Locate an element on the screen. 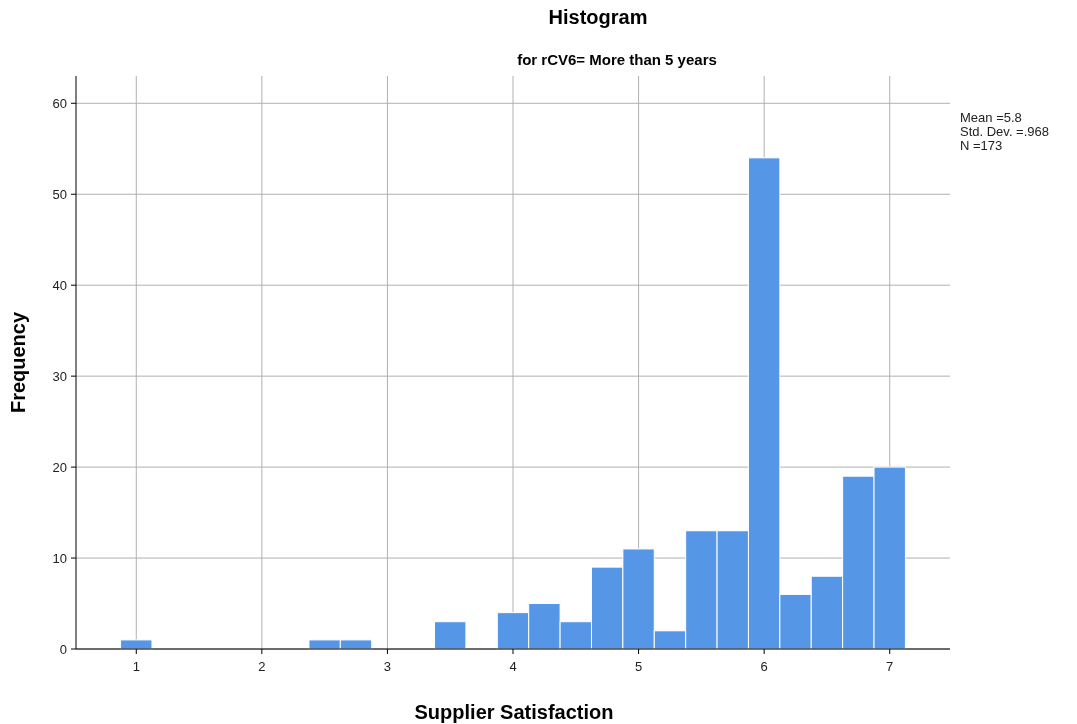 This screenshot has width=1077, height=724. y-tick-label: 0 is located at coordinates (63, 649).